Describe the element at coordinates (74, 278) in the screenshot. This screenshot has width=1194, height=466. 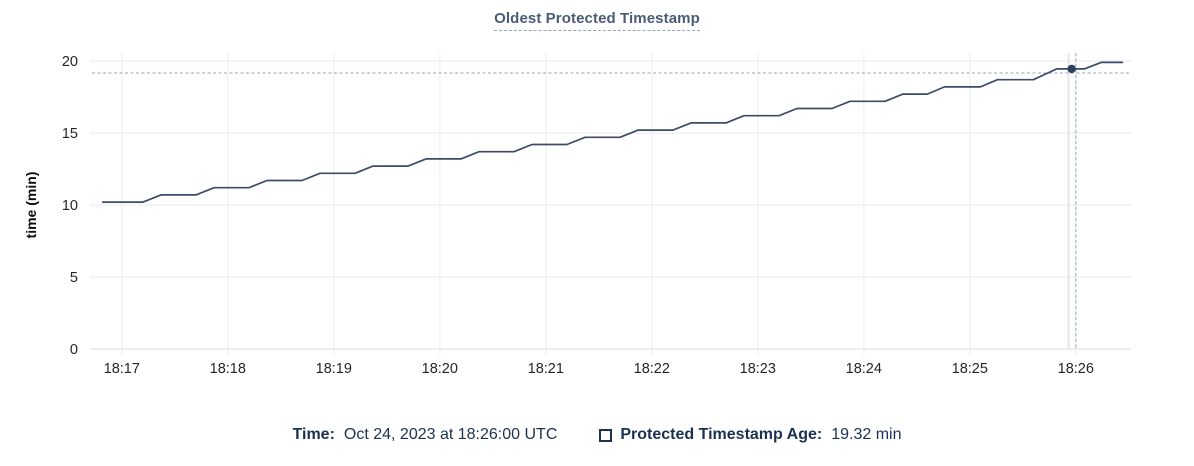
I see `y-tick-label: 5` at that location.